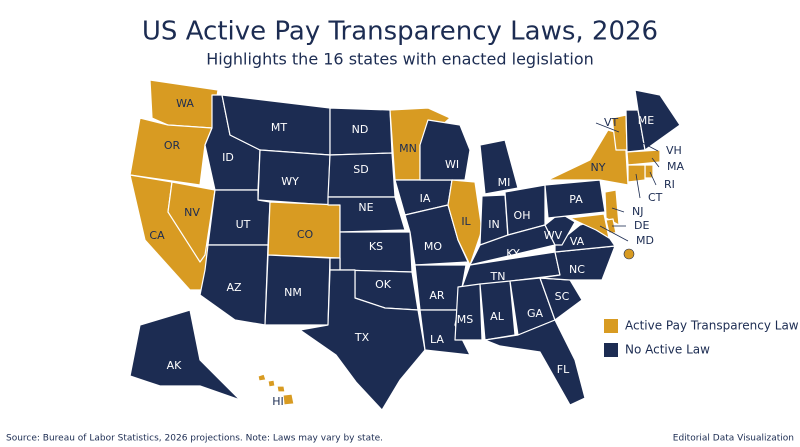  I want to click on state-label: RI, so click(669, 184).